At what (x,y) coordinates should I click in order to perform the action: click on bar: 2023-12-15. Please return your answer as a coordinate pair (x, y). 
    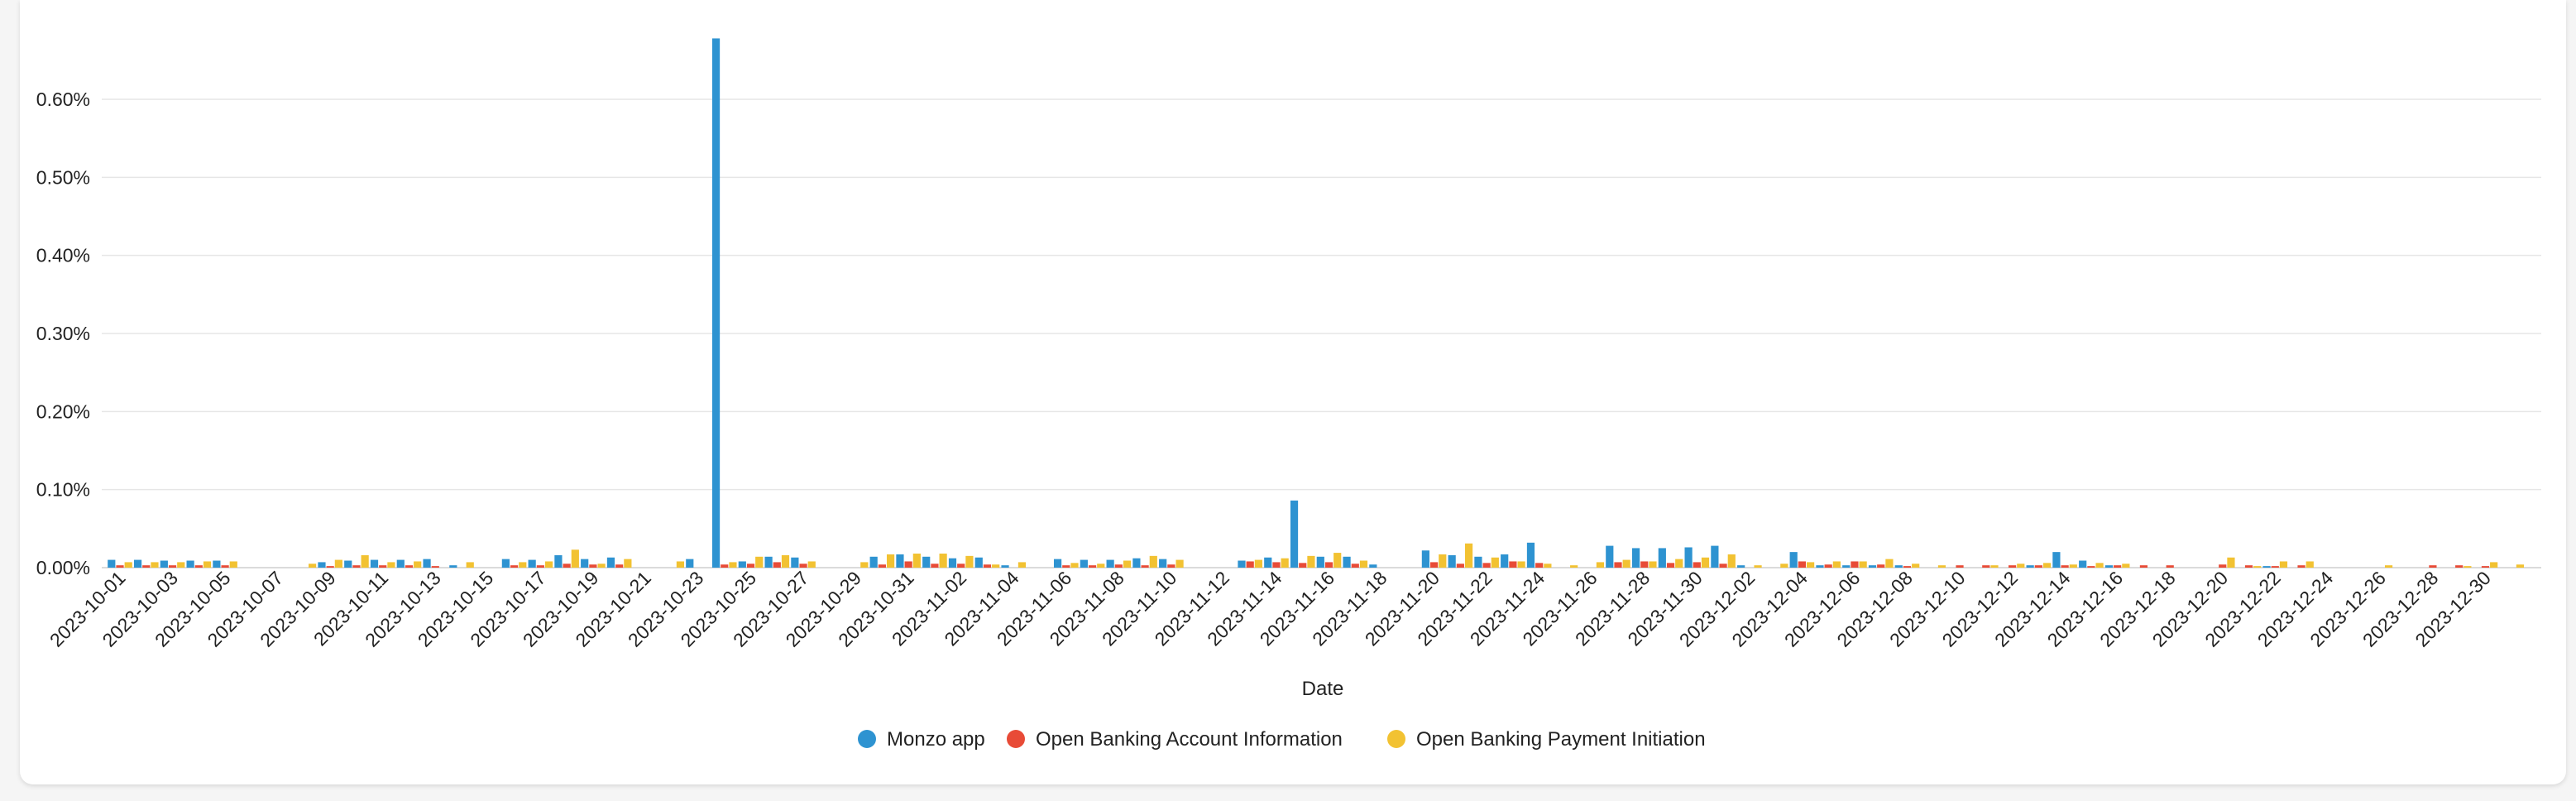
    Looking at the image, I should click on (2083, 564).